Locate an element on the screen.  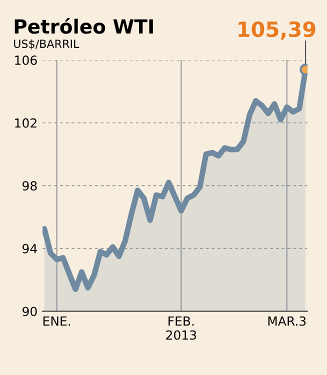
x-tick-label: MAR.3 is located at coordinates (287, 321).